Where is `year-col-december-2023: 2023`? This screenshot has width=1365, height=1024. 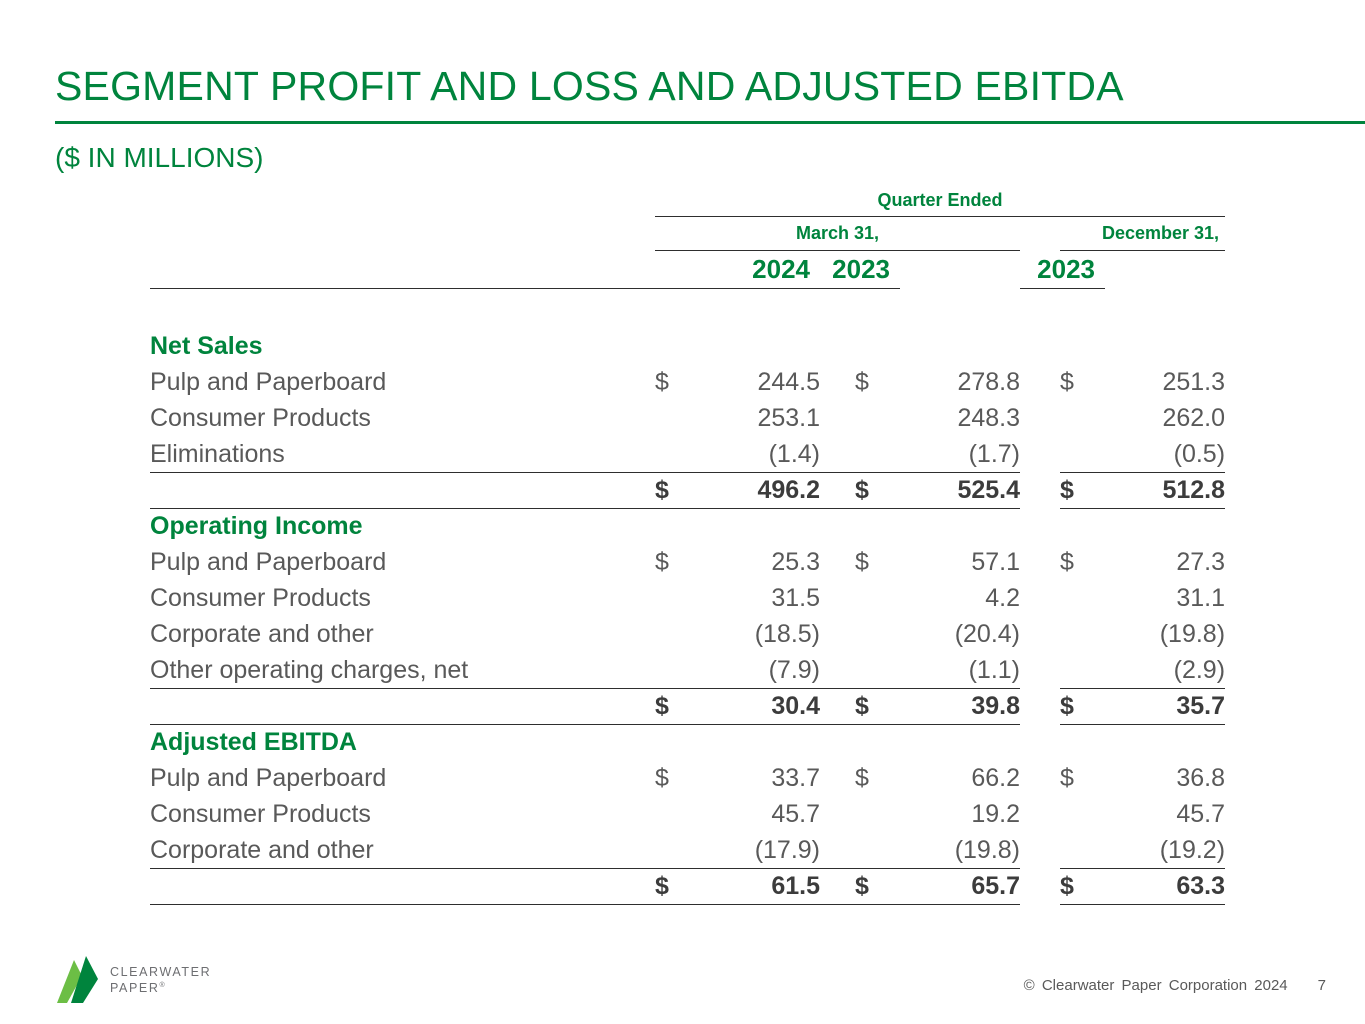 year-col-december-2023: 2023 is located at coordinates (1062, 269).